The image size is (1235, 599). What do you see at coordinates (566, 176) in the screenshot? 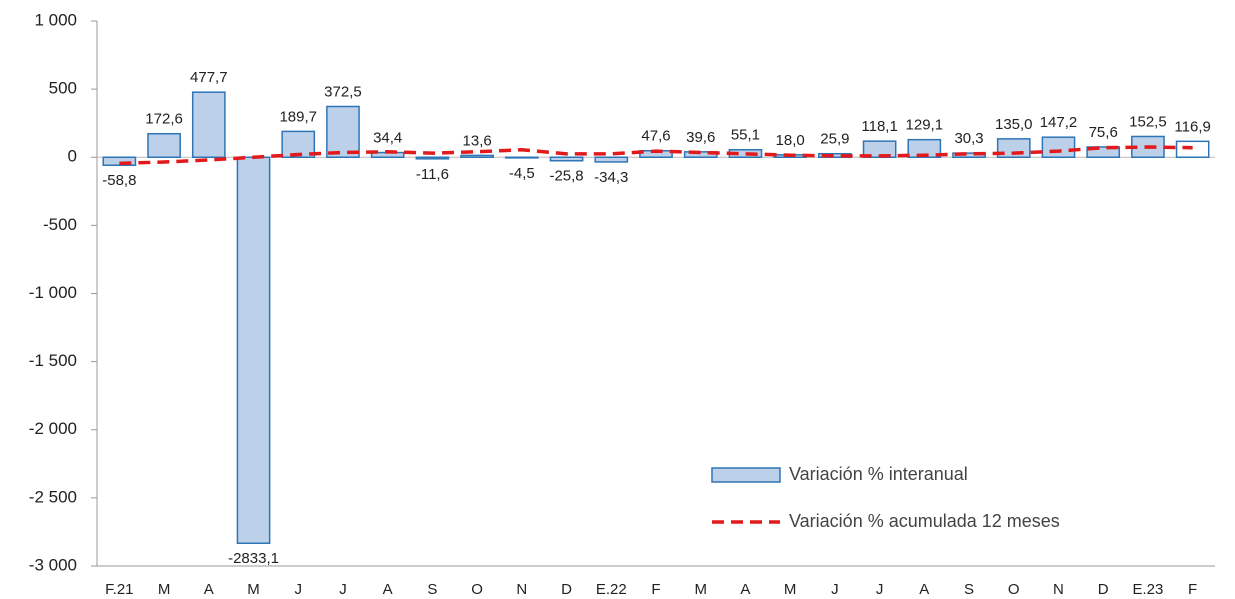
I see `data-label: -25,8` at bounding box center [566, 176].